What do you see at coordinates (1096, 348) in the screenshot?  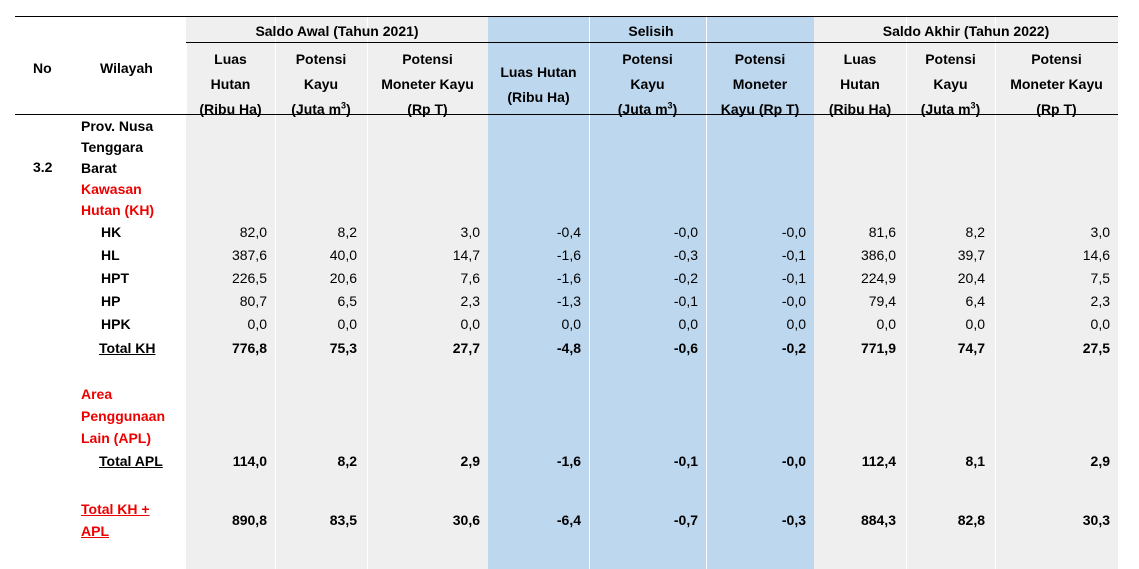 I see `table-cell: 27,5` at bounding box center [1096, 348].